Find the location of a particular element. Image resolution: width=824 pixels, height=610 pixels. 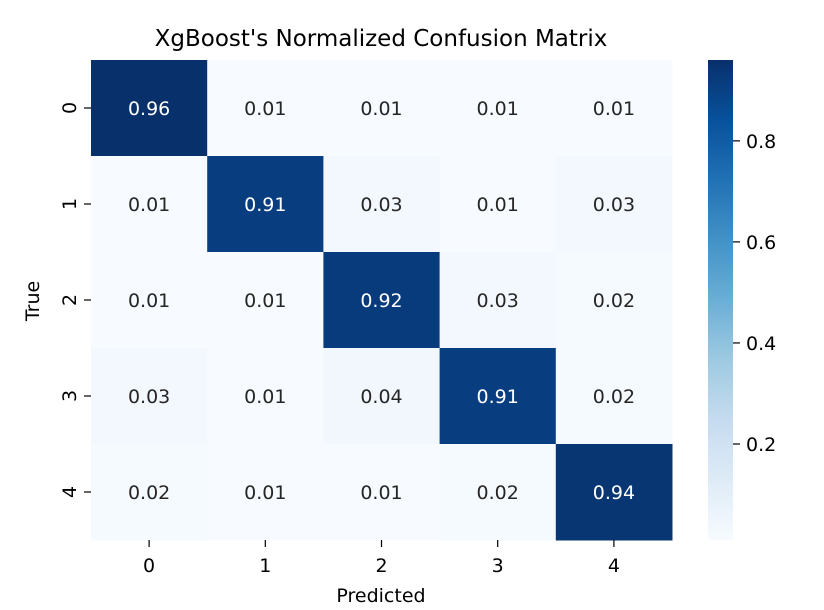

chart-title: XgBoost's Normalized Confusion Matrix is located at coordinates (381, 39).